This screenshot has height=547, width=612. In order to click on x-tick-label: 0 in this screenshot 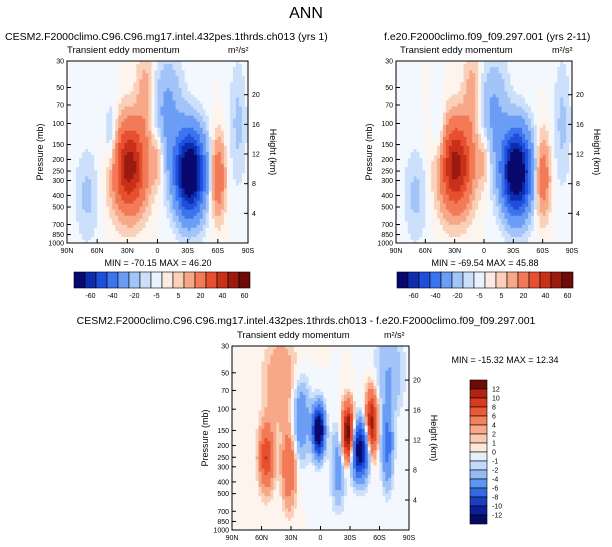, I will do `click(158, 251)`.